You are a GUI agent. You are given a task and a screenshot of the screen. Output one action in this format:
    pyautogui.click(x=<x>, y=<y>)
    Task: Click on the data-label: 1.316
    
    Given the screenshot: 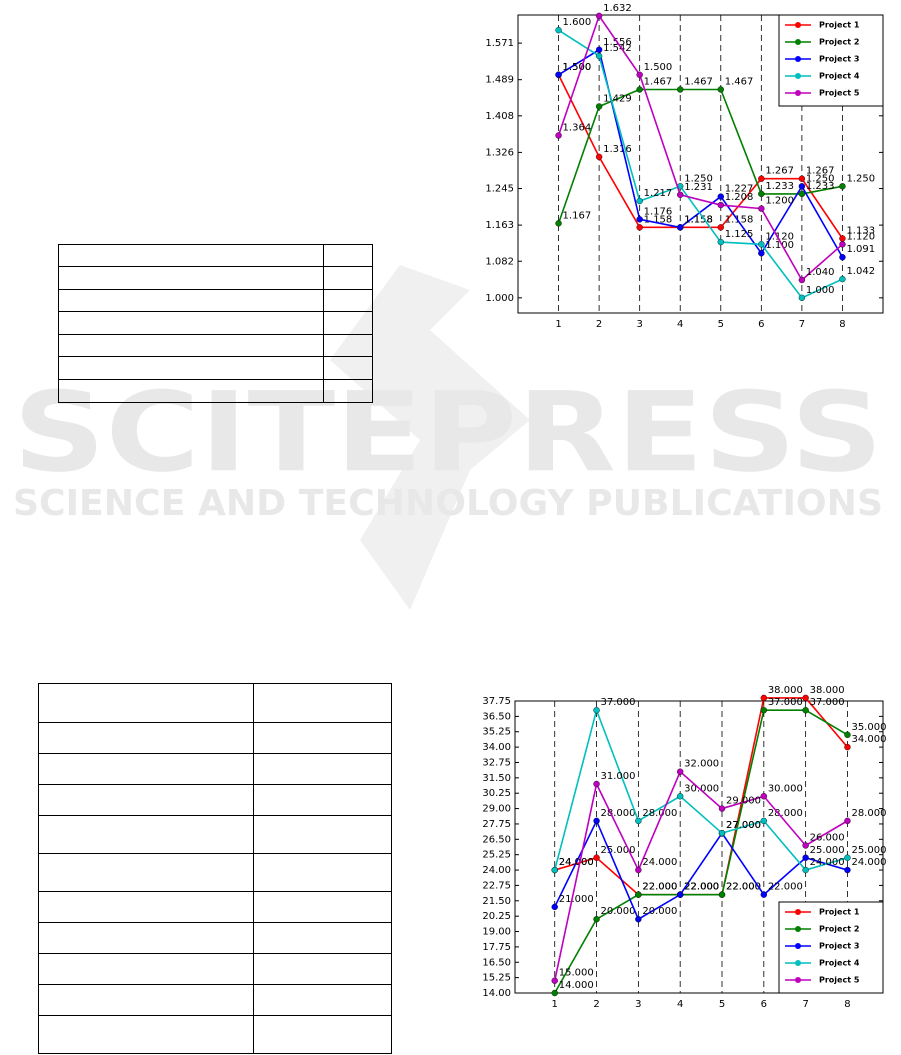 What is the action you would take?
    pyautogui.click(x=617, y=149)
    